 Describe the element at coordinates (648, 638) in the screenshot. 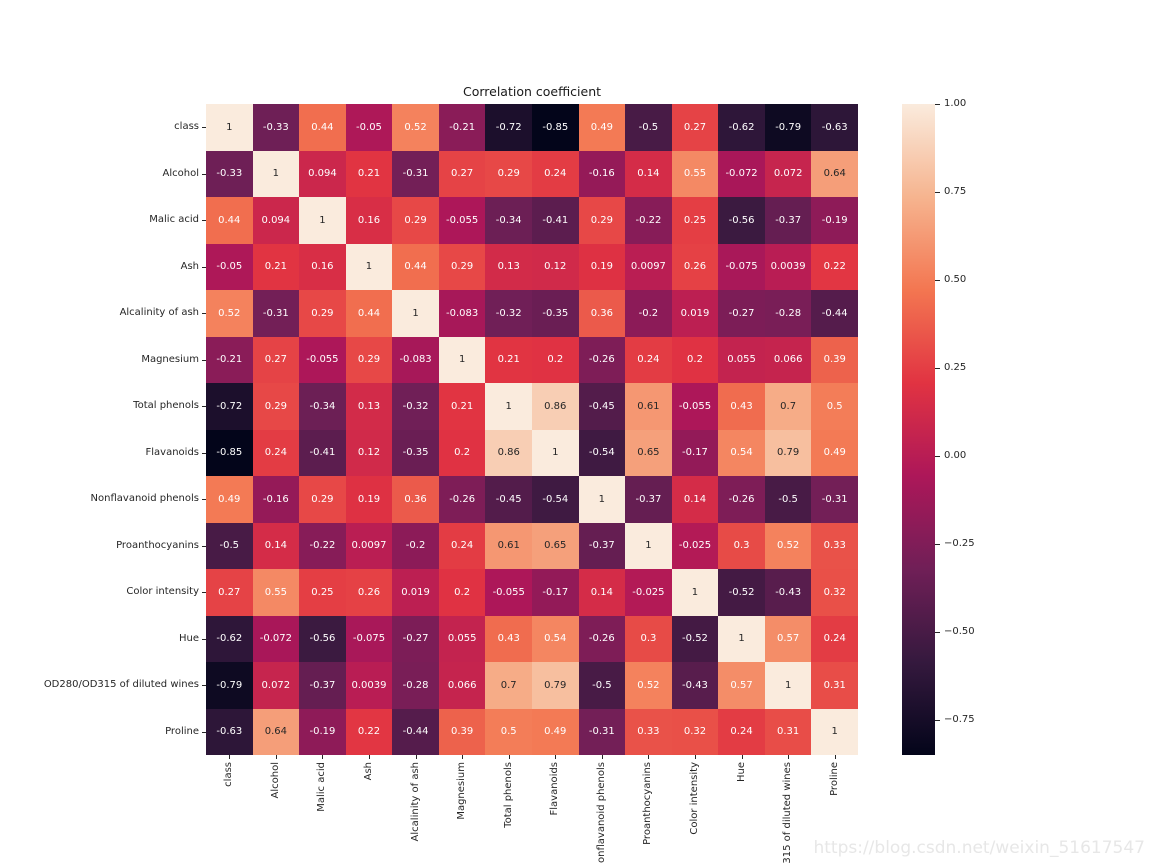

I see `heatmap-cell: 0.3` at that location.